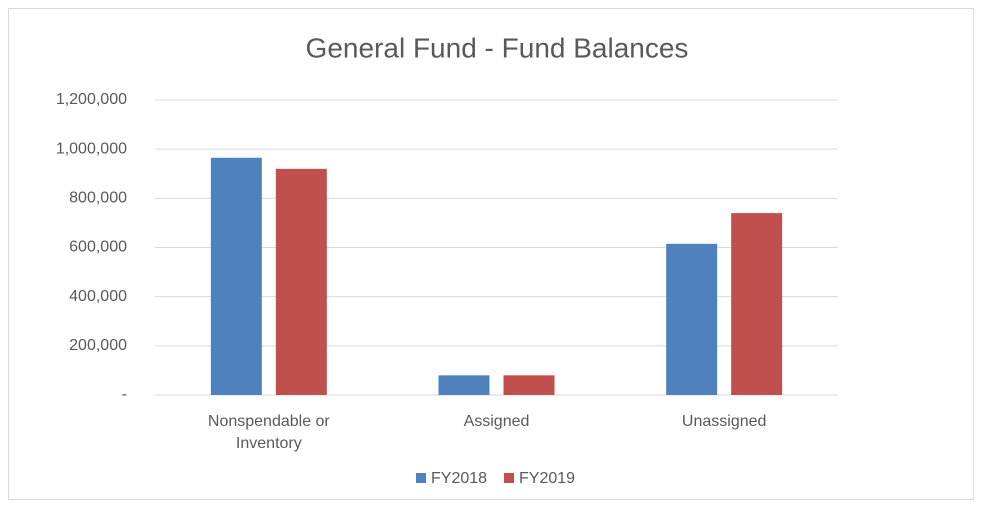 This screenshot has width=982, height=508. What do you see at coordinates (98, 345) in the screenshot?
I see `y-tick-label: 200,000` at bounding box center [98, 345].